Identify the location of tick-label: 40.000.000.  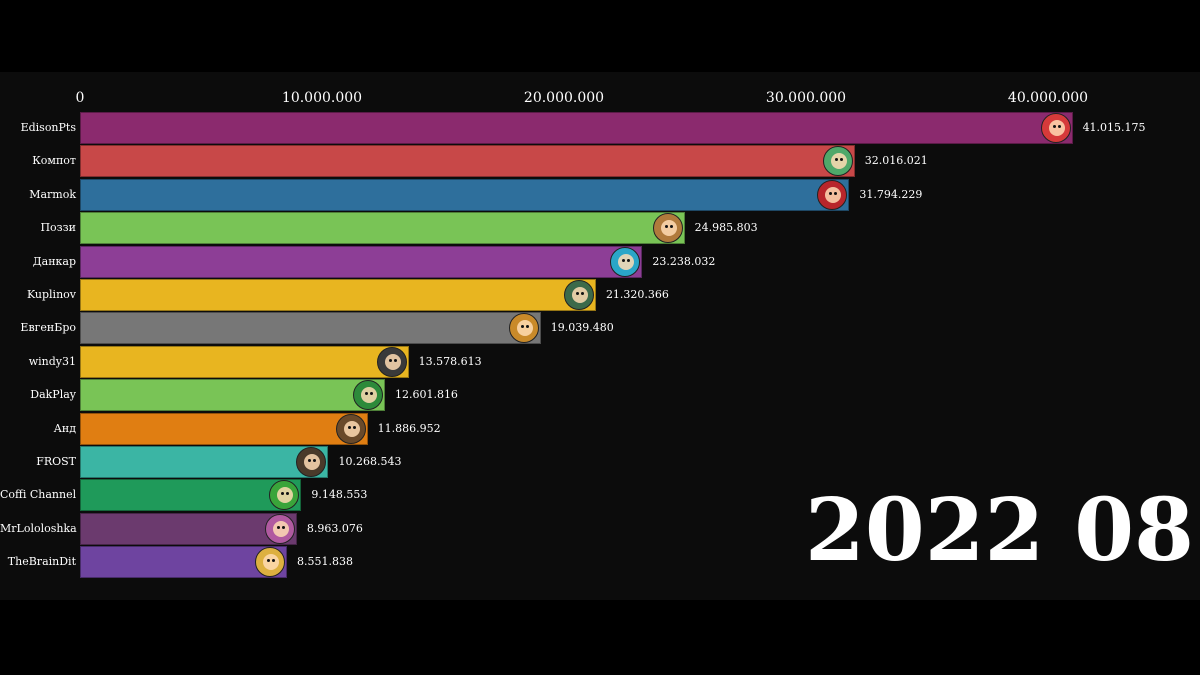
(1048, 98).